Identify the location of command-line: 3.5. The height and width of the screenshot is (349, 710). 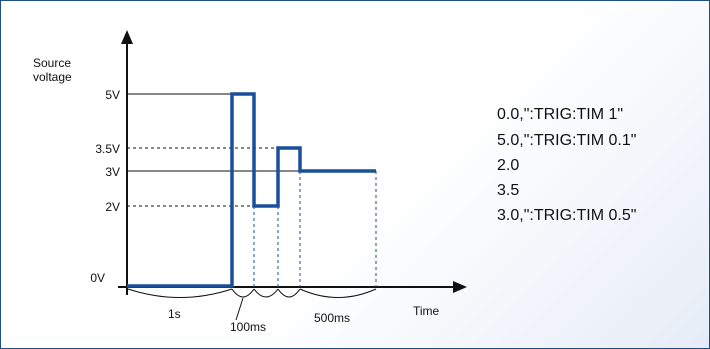
(508, 190).